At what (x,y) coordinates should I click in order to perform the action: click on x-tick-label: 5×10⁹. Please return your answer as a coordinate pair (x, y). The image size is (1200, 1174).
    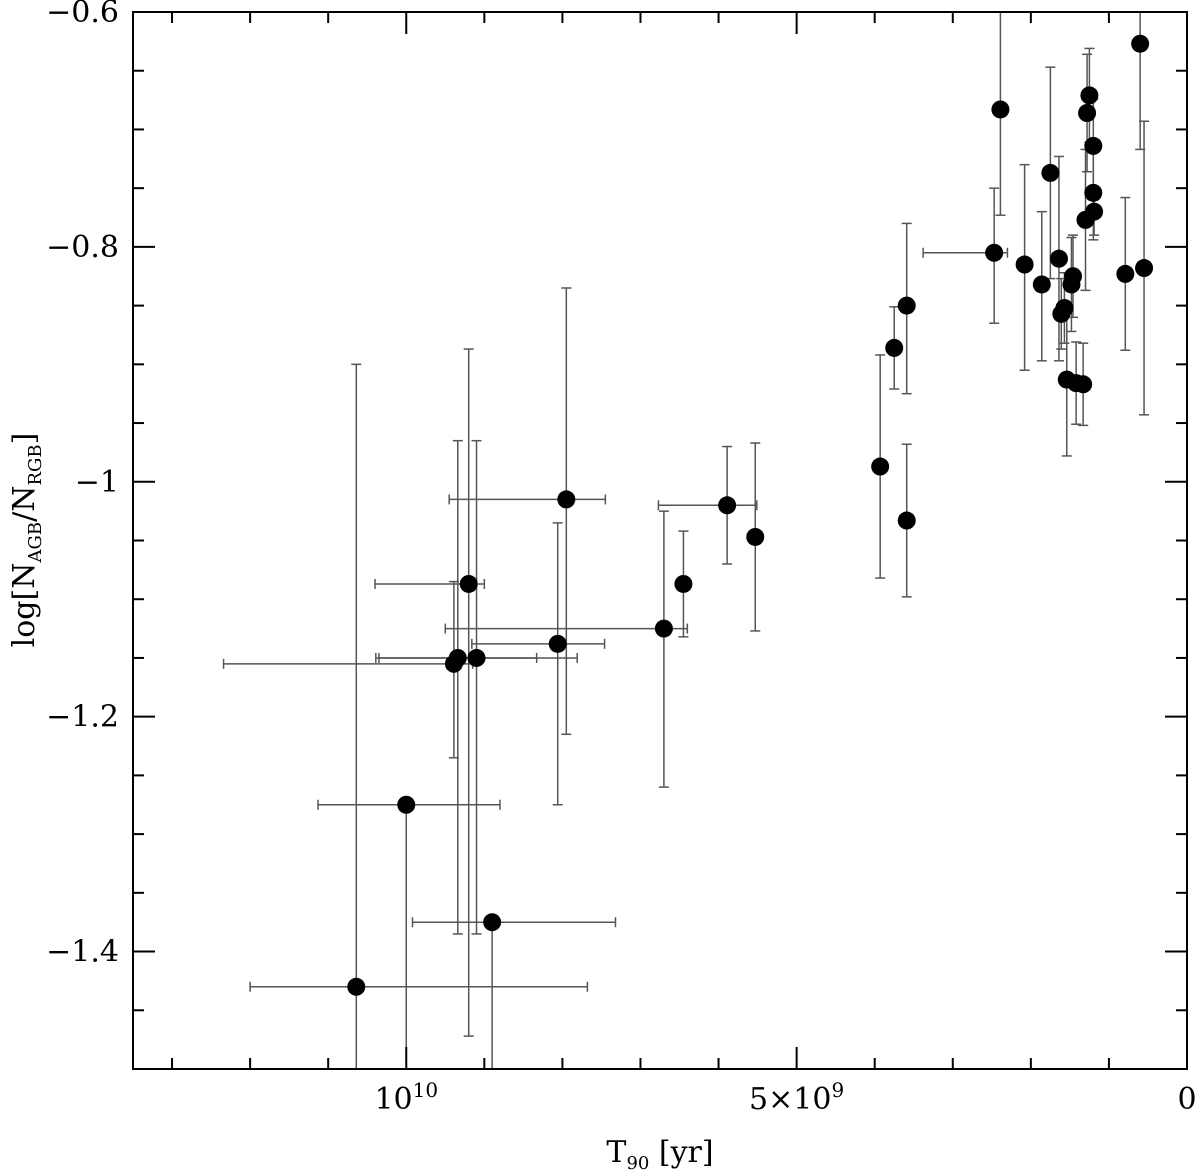
    Looking at the image, I should click on (796, 1097).